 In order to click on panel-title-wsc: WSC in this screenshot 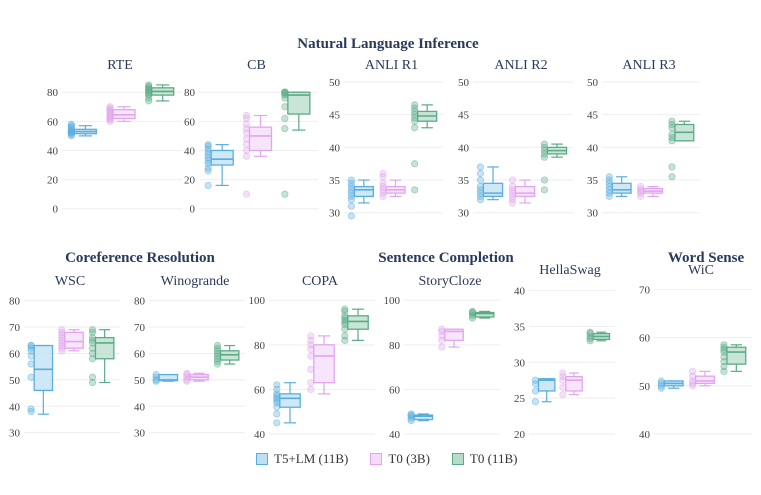, I will do `click(70, 281)`.